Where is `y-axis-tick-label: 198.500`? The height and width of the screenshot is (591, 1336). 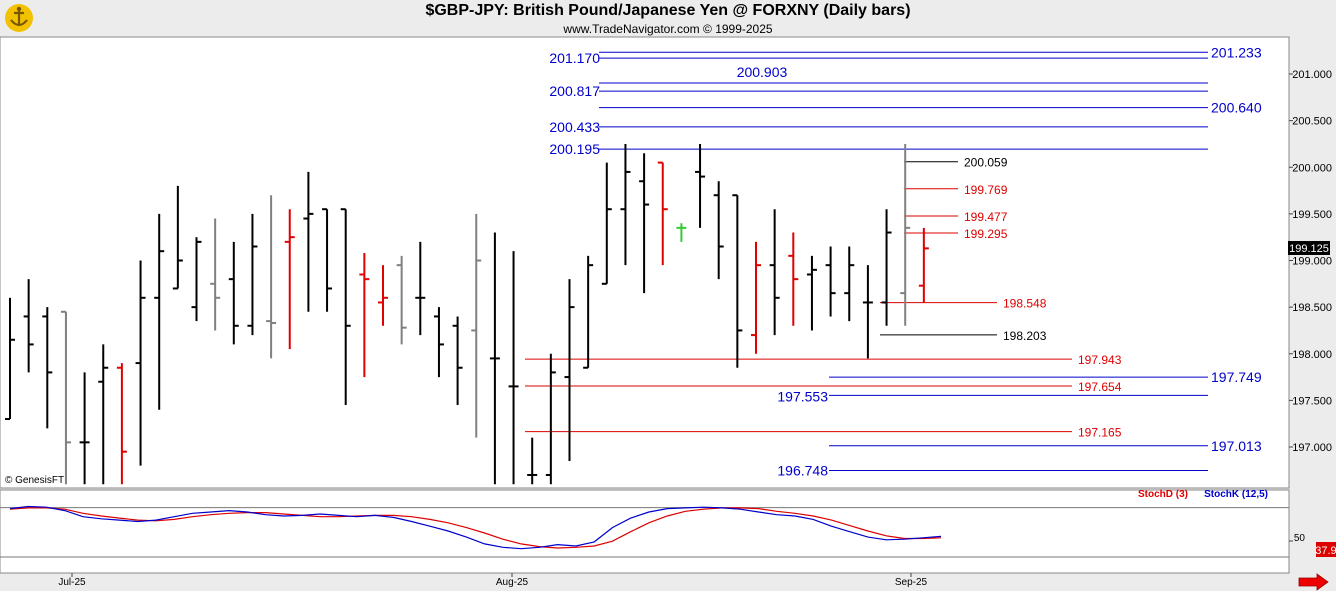
y-axis-tick-label: 198.500 is located at coordinates (1312, 308).